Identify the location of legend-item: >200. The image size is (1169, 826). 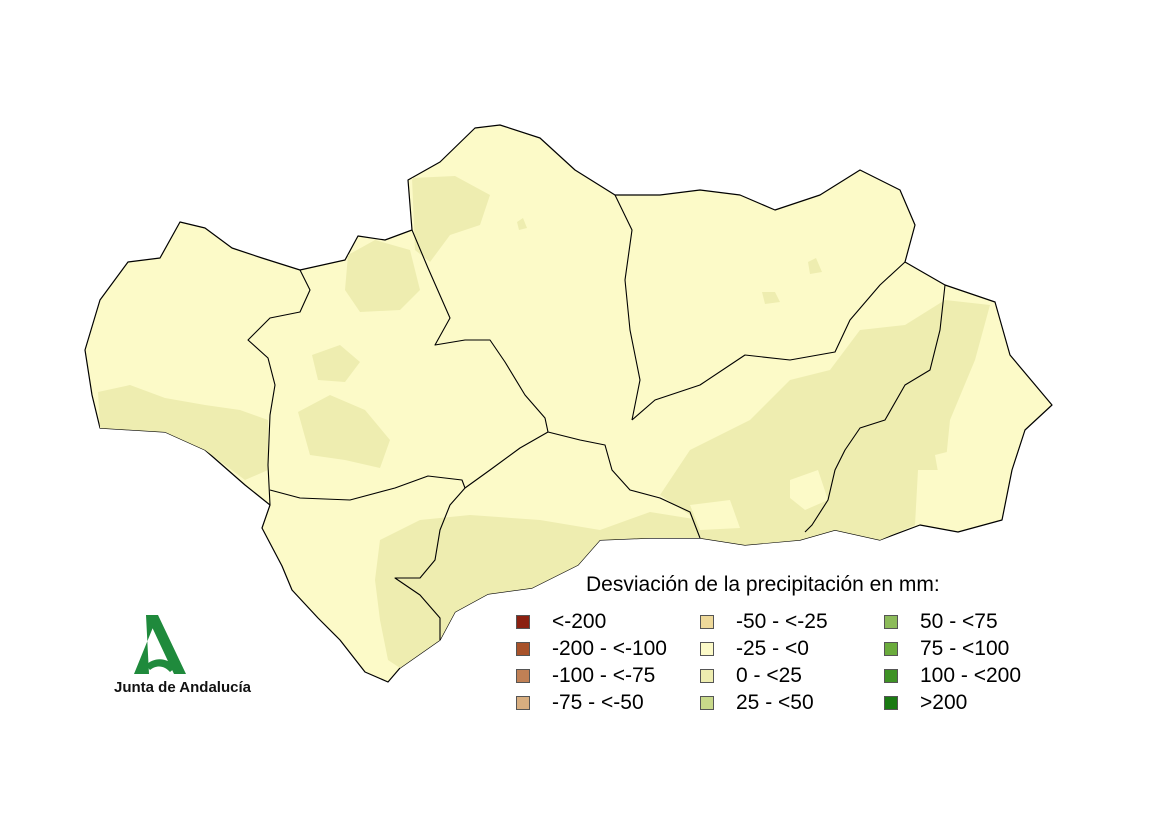
(926, 702).